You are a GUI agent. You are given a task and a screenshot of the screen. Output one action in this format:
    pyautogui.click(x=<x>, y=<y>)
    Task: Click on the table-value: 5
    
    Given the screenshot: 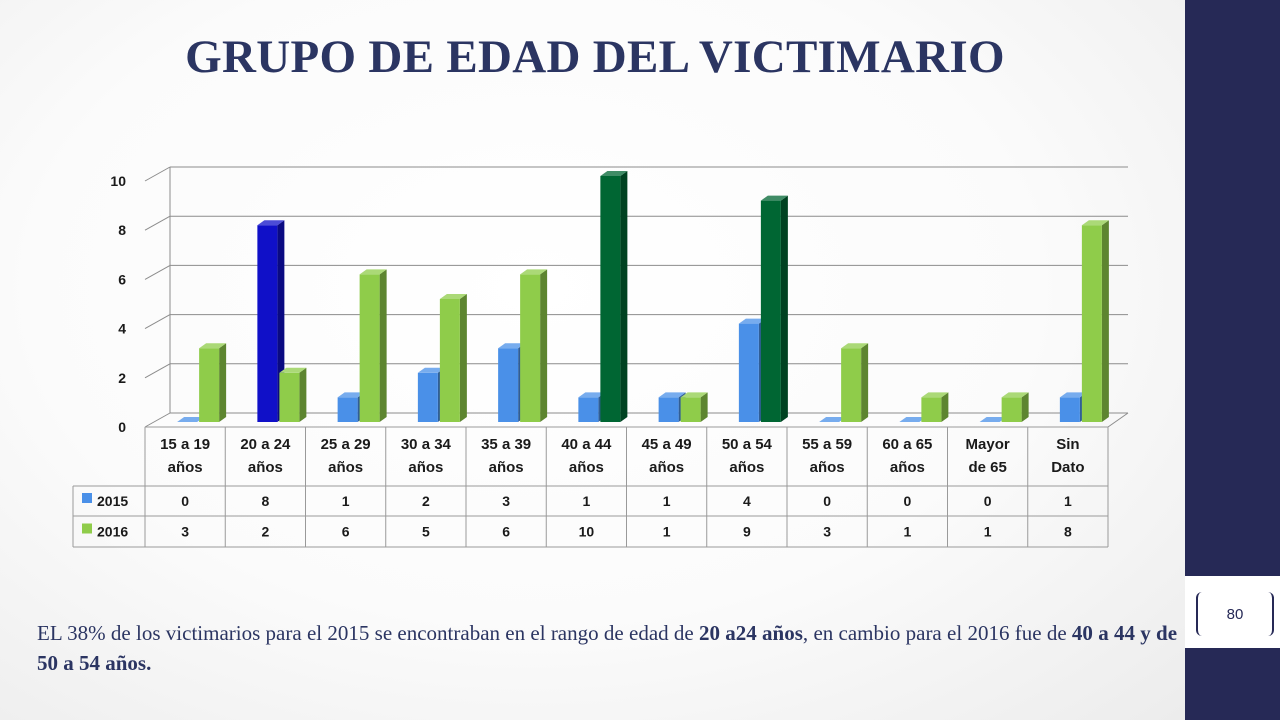 What is the action you would take?
    pyautogui.click(x=426, y=532)
    